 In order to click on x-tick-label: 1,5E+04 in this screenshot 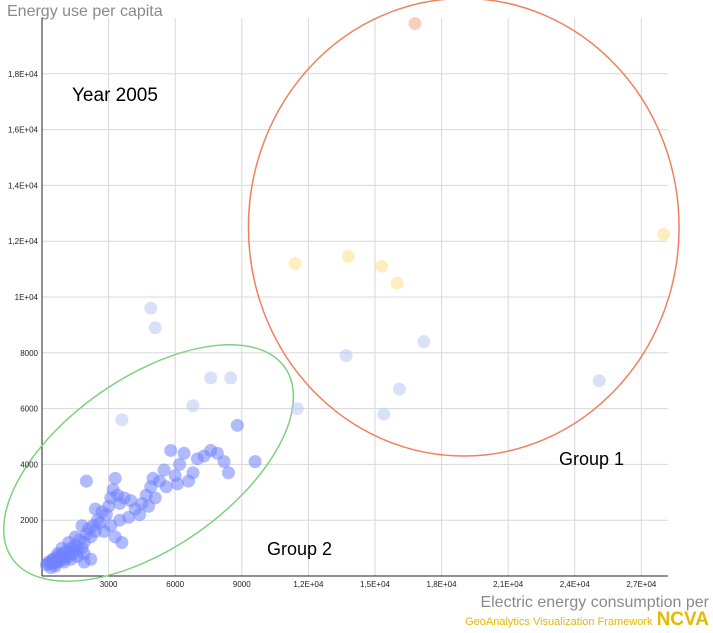, I will do `click(375, 584)`.